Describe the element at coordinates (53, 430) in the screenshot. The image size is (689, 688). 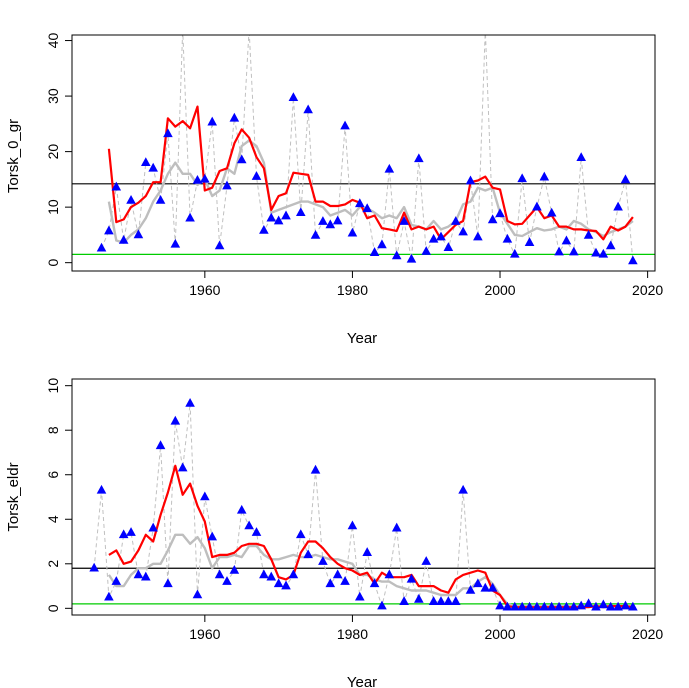
I see `y-tick-label: 8` at that location.